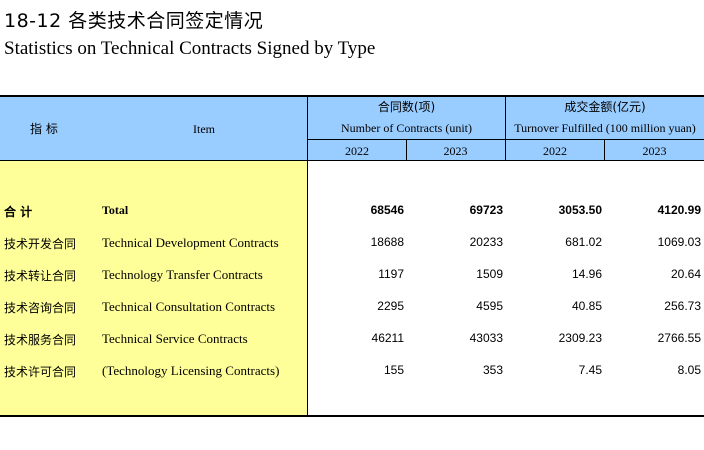 The height and width of the screenshot is (450, 704). Describe the element at coordinates (586, 274) in the screenshot. I see `cell-turnover-2022: 14.96` at that location.